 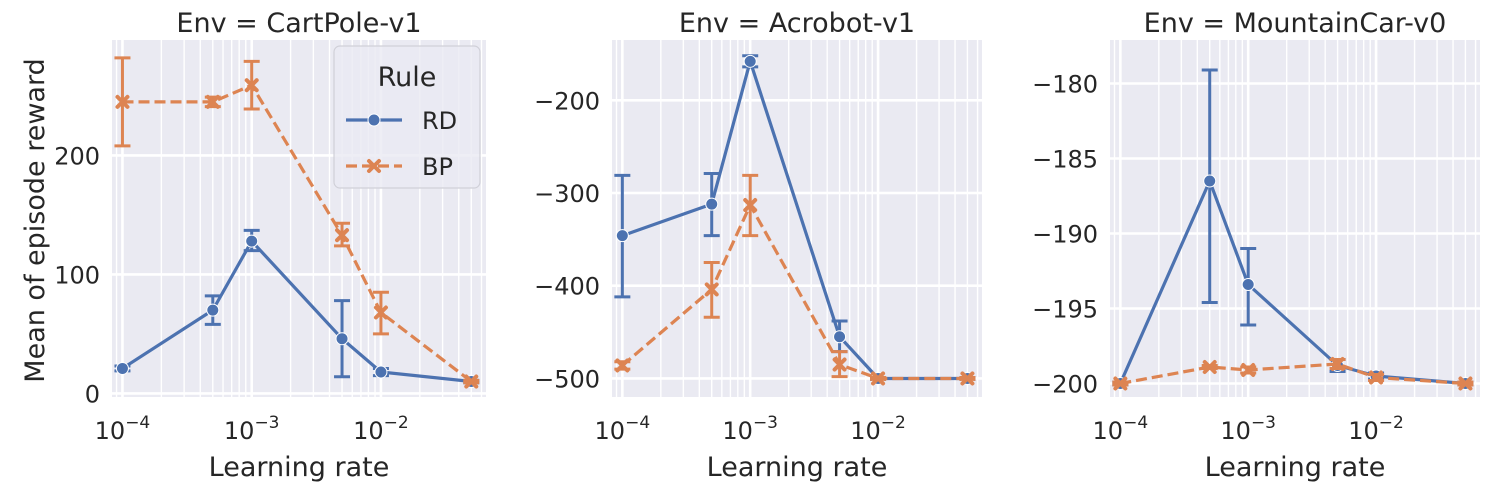 What do you see at coordinates (439, 121) in the screenshot?
I see `legend-label-rd: RD` at bounding box center [439, 121].